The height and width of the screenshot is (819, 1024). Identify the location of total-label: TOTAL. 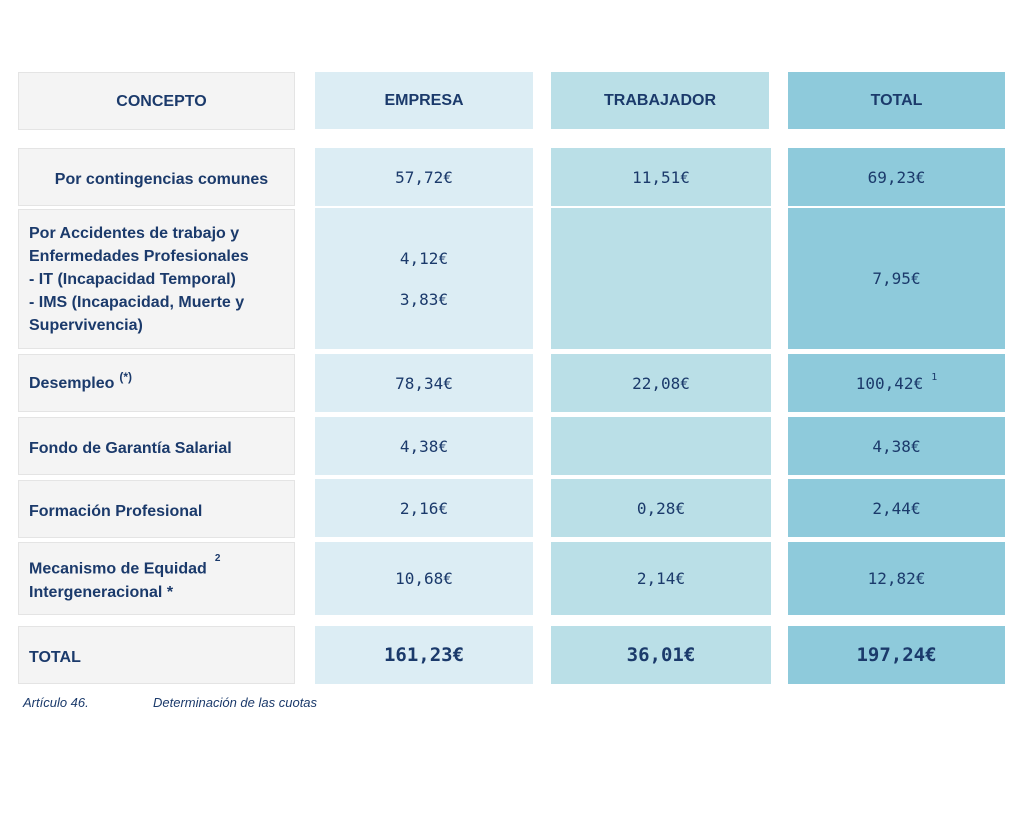
(156, 655).